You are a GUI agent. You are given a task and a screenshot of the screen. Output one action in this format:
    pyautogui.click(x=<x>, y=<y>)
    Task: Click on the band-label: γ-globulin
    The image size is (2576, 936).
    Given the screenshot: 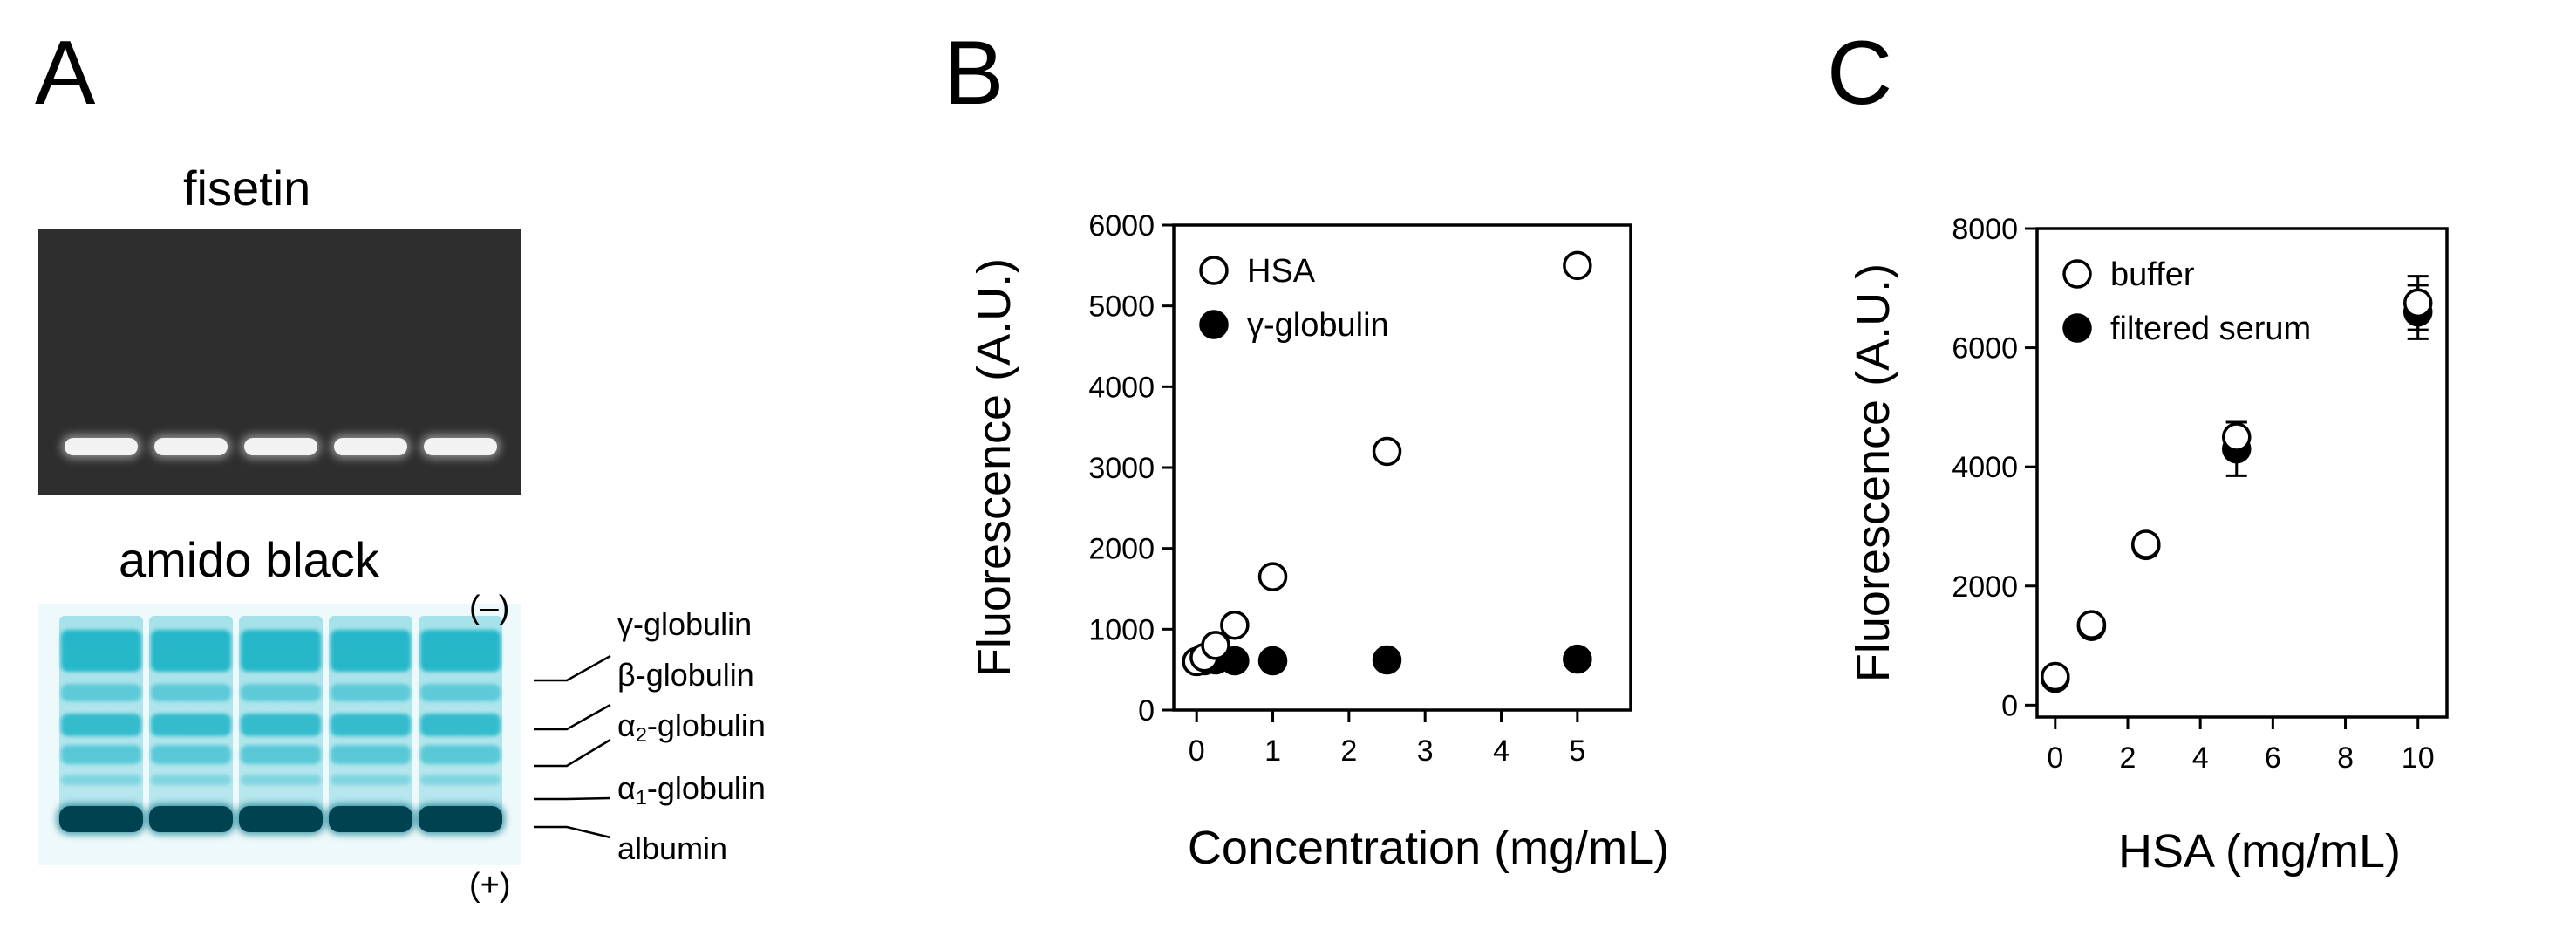 What is the action you would take?
    pyautogui.click(x=685, y=624)
    